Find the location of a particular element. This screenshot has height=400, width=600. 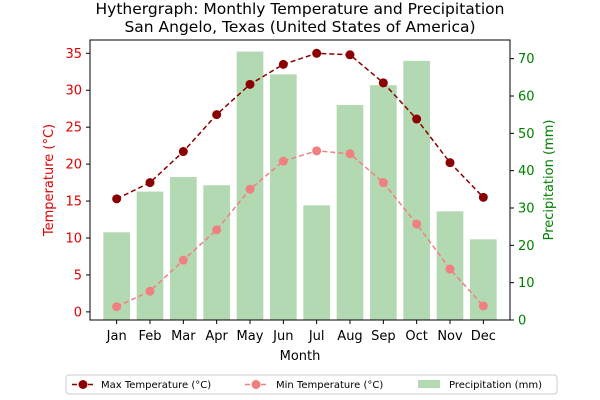

x-tick-label-mar: Mar is located at coordinates (183, 336).